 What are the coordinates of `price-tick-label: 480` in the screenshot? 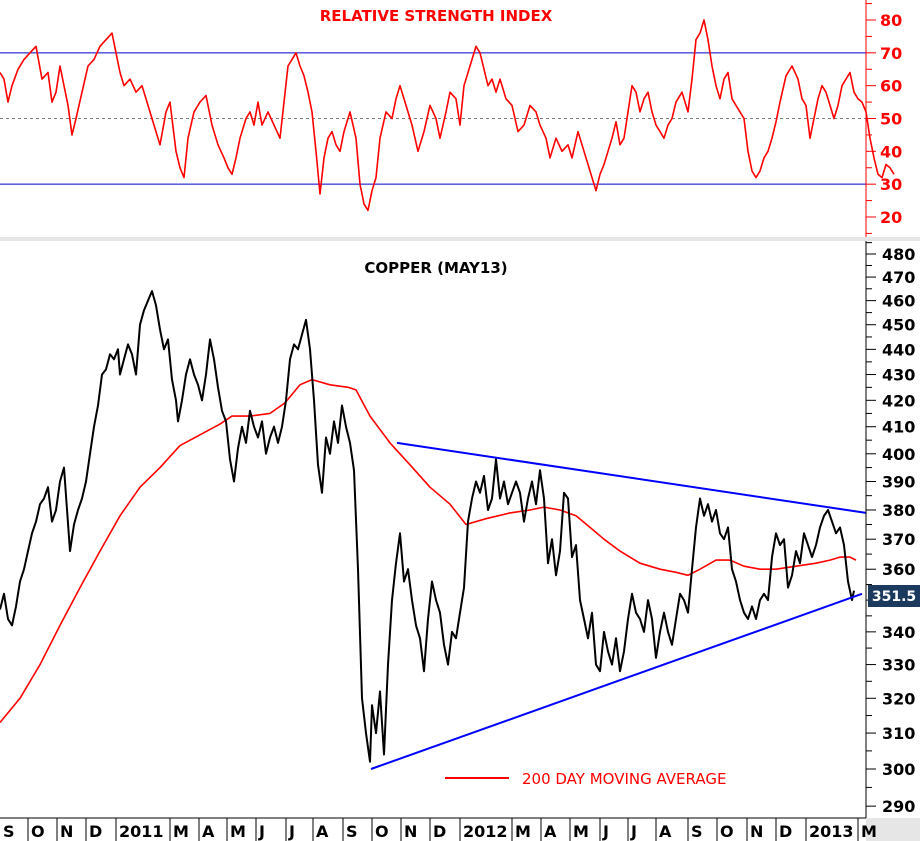 It's located at (898, 254).